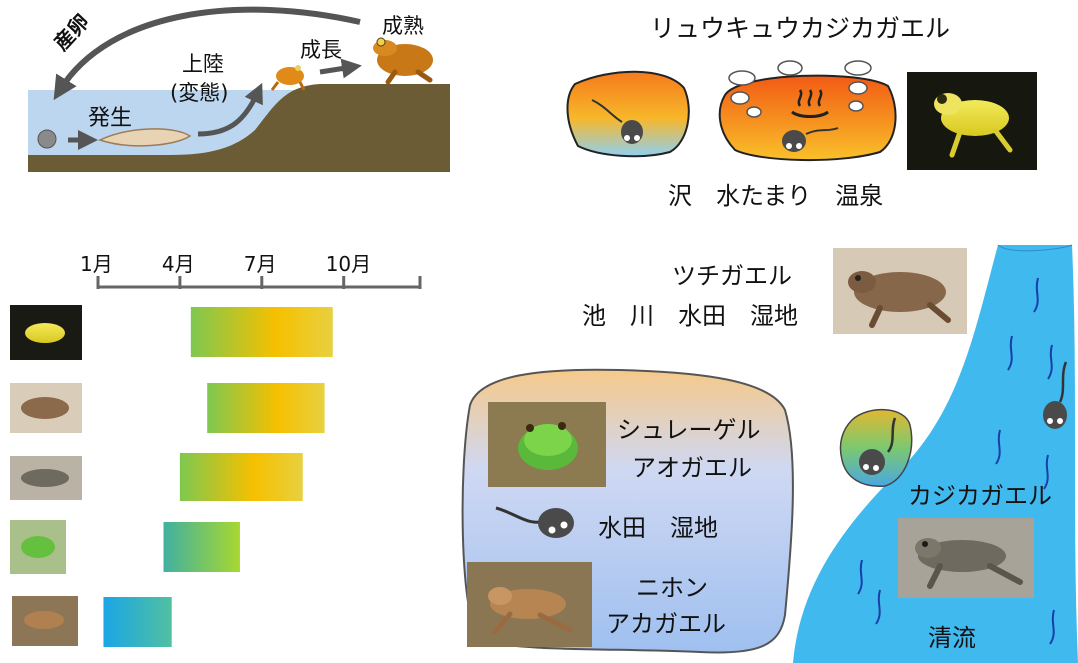 Image resolution: width=1078 pixels, height=663 pixels. I want to click on stream-pool-shape, so click(628, 114).